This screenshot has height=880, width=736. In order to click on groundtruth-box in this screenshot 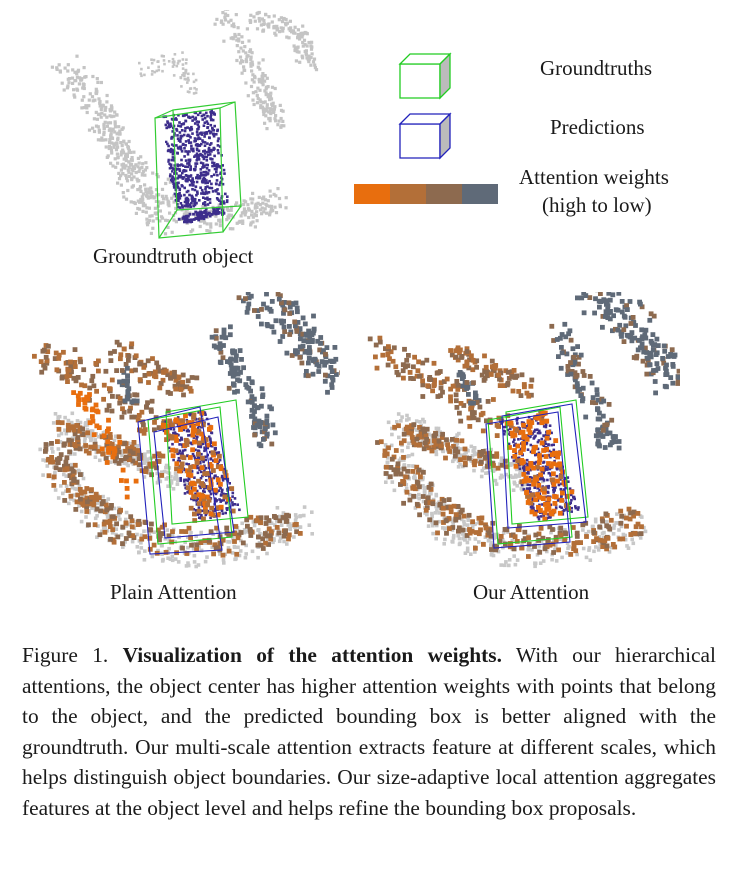, I will do `click(198, 170)`.